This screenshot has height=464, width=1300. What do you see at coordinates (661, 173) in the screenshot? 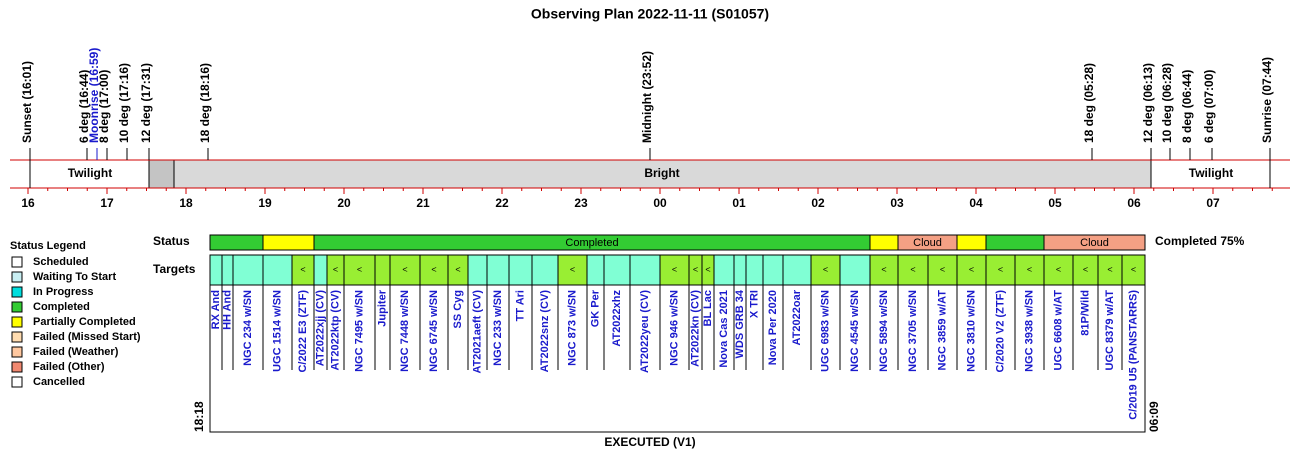
I see `band-label: Bright` at bounding box center [661, 173].